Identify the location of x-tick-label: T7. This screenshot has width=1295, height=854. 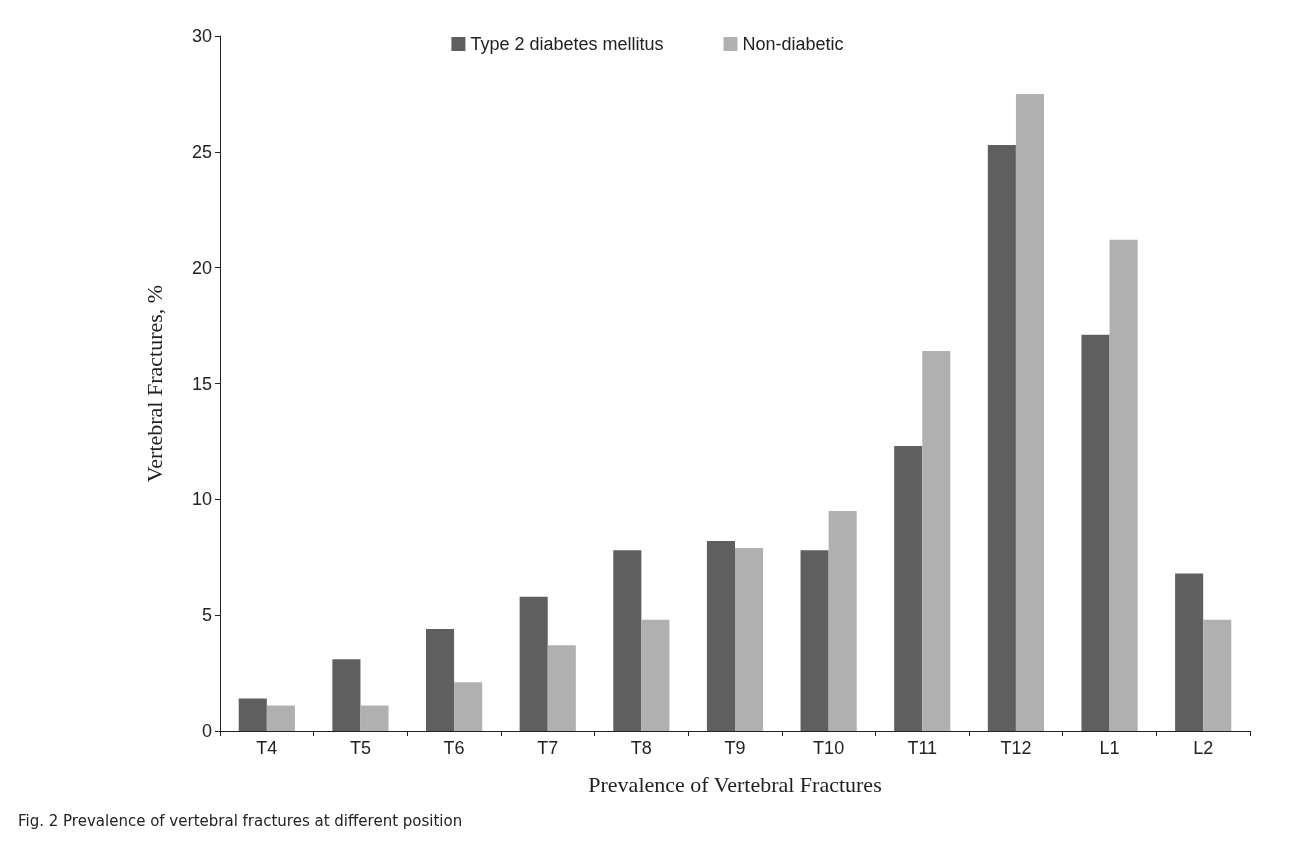
(548, 748).